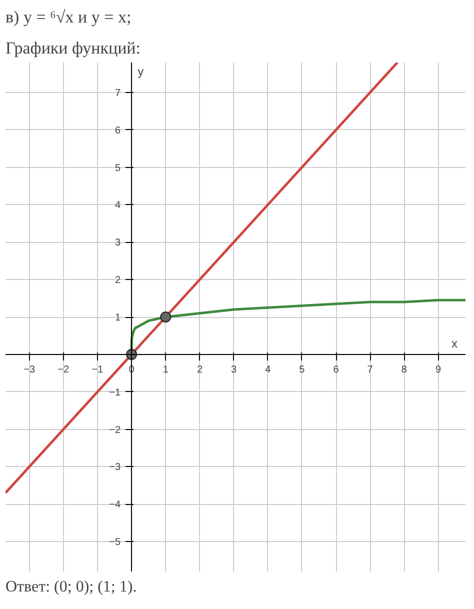 The image size is (474, 609). What do you see at coordinates (118, 168) in the screenshot?
I see `y-tick-label: 5` at bounding box center [118, 168].